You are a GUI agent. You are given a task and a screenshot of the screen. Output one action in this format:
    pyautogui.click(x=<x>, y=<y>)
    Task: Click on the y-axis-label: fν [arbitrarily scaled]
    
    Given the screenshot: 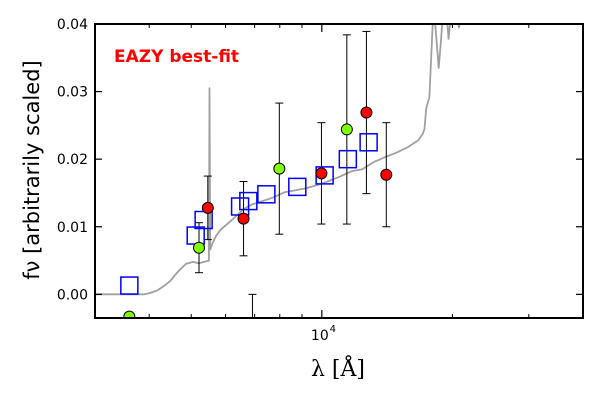 What is the action you would take?
    pyautogui.click(x=32, y=169)
    